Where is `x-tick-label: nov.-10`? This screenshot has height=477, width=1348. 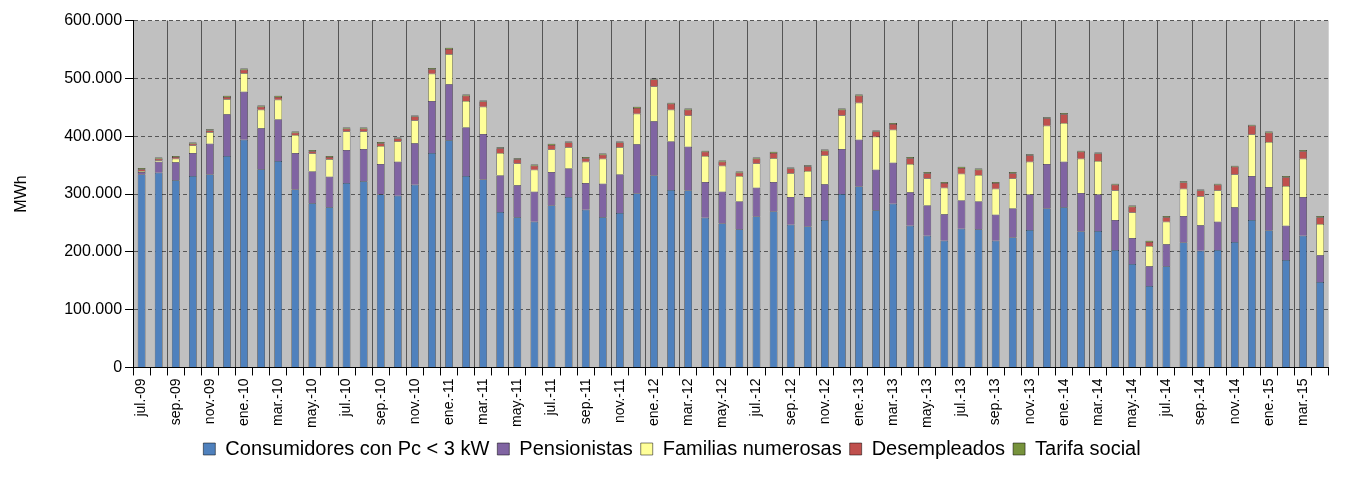 x-tick-label: nov.-10 is located at coordinates (413, 401).